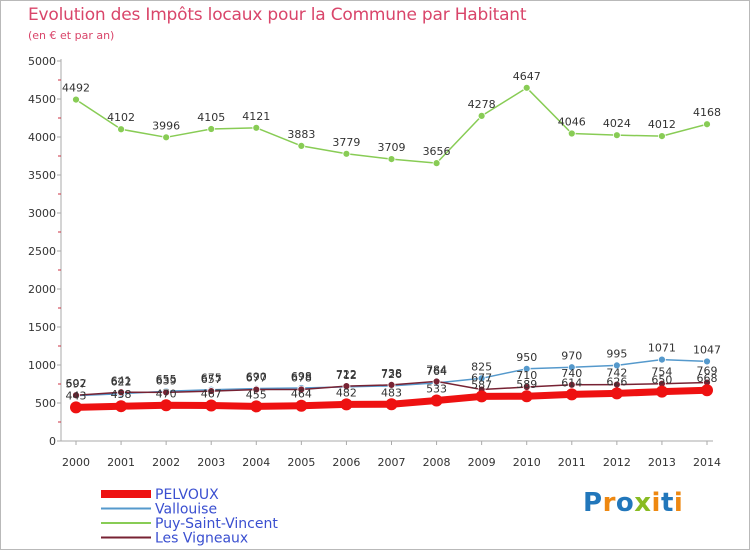  I want to click on data-label: 655, so click(166, 379).